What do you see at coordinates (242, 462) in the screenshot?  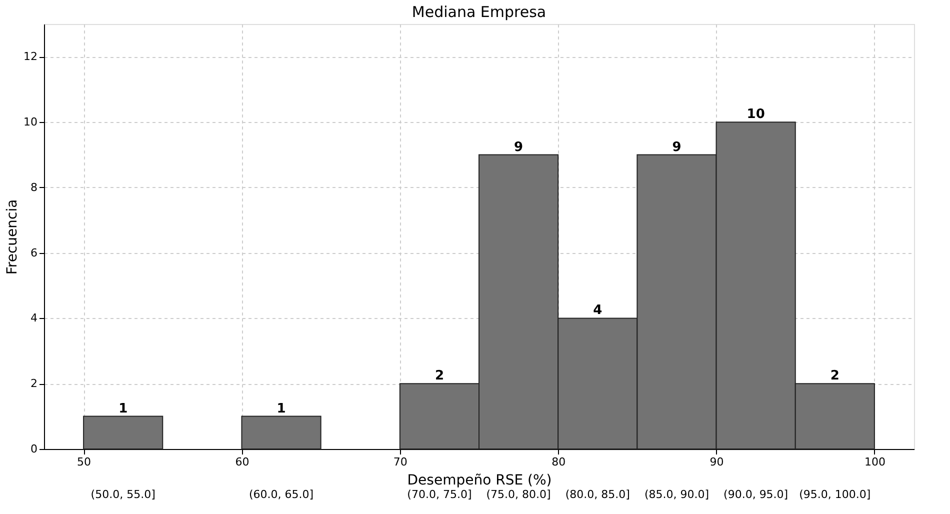 I see `x-tick-label: 60` at bounding box center [242, 462].